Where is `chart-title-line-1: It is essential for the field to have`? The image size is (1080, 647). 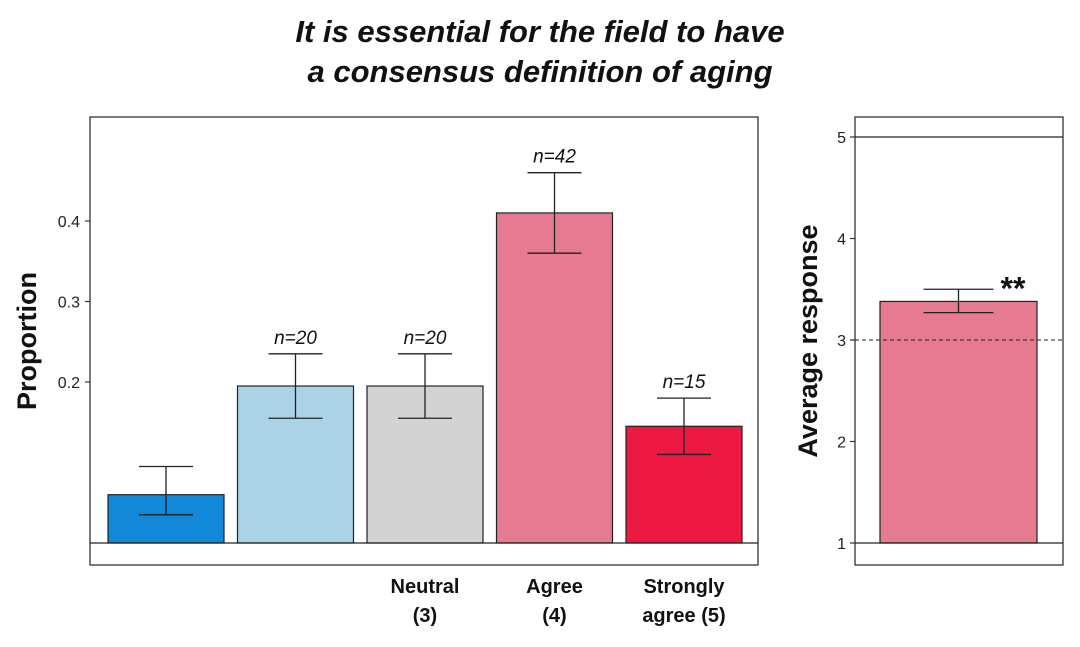 chart-title-line-1: It is essential for the field to have is located at coordinates (540, 31).